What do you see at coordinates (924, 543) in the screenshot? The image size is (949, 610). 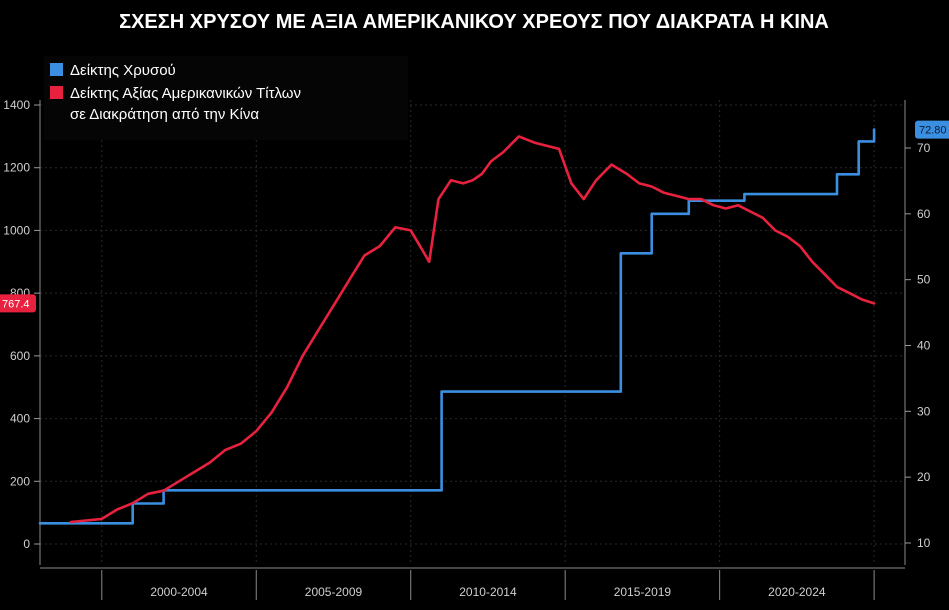 I see `tick-label-right: 10` at bounding box center [924, 543].